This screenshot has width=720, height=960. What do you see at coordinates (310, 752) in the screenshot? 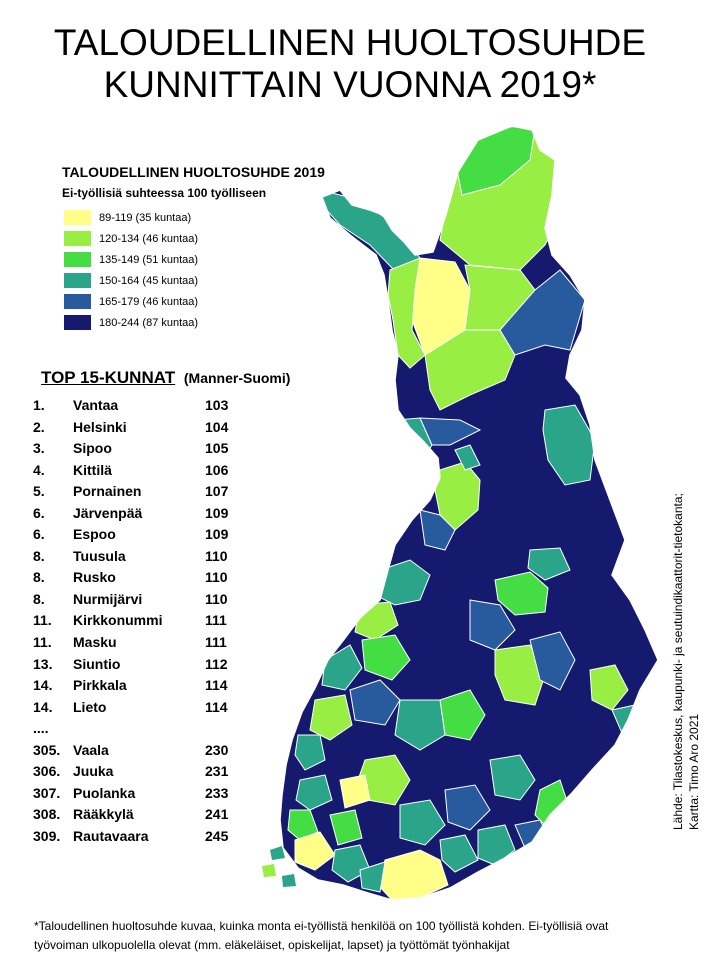
I see `region-kristiinankaupunki` at bounding box center [310, 752].